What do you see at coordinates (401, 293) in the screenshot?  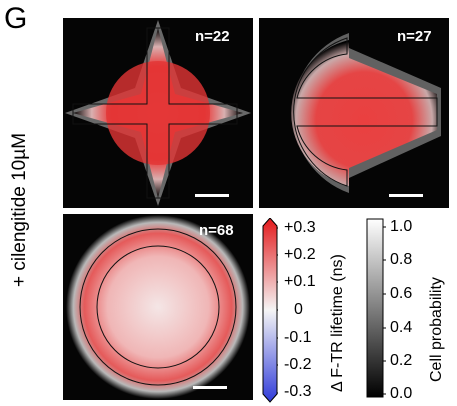 I see `probability-tick-label: 0.6` at bounding box center [401, 293].